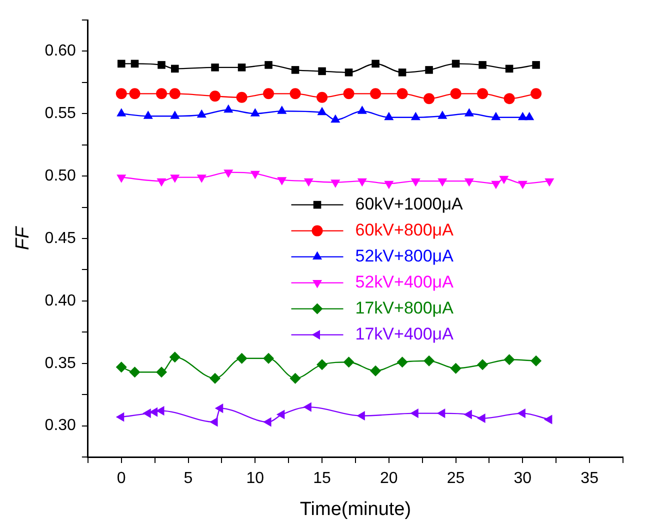  Describe the element at coordinates (60, 301) in the screenshot. I see `y-tick-label: 0.40` at that location.